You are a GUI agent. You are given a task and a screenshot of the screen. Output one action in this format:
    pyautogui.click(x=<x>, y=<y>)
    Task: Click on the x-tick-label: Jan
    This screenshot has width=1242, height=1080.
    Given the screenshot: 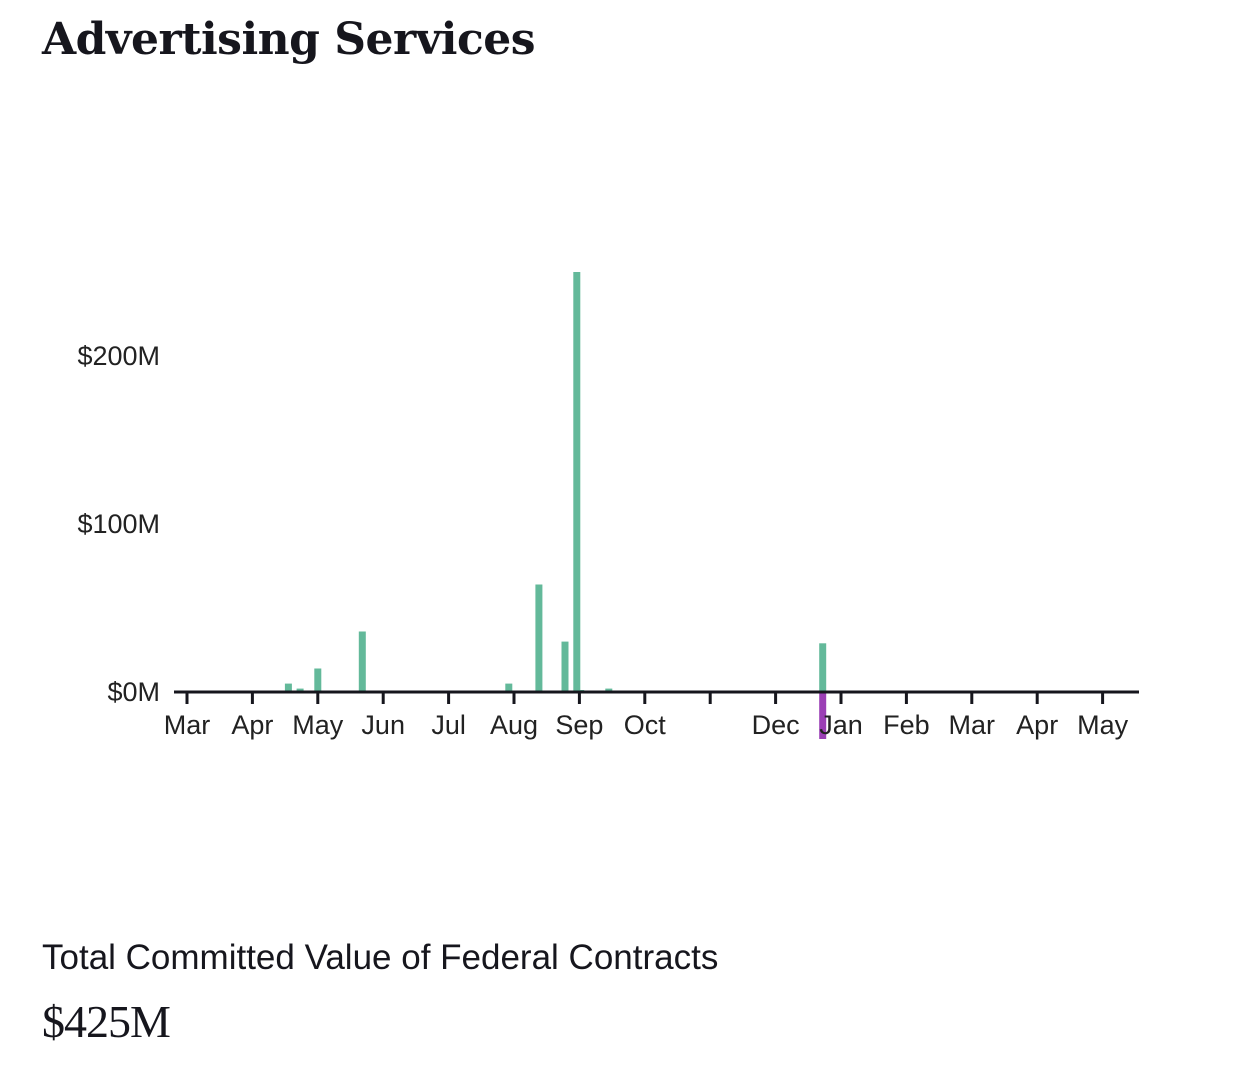 What is the action you would take?
    pyautogui.click(x=841, y=725)
    